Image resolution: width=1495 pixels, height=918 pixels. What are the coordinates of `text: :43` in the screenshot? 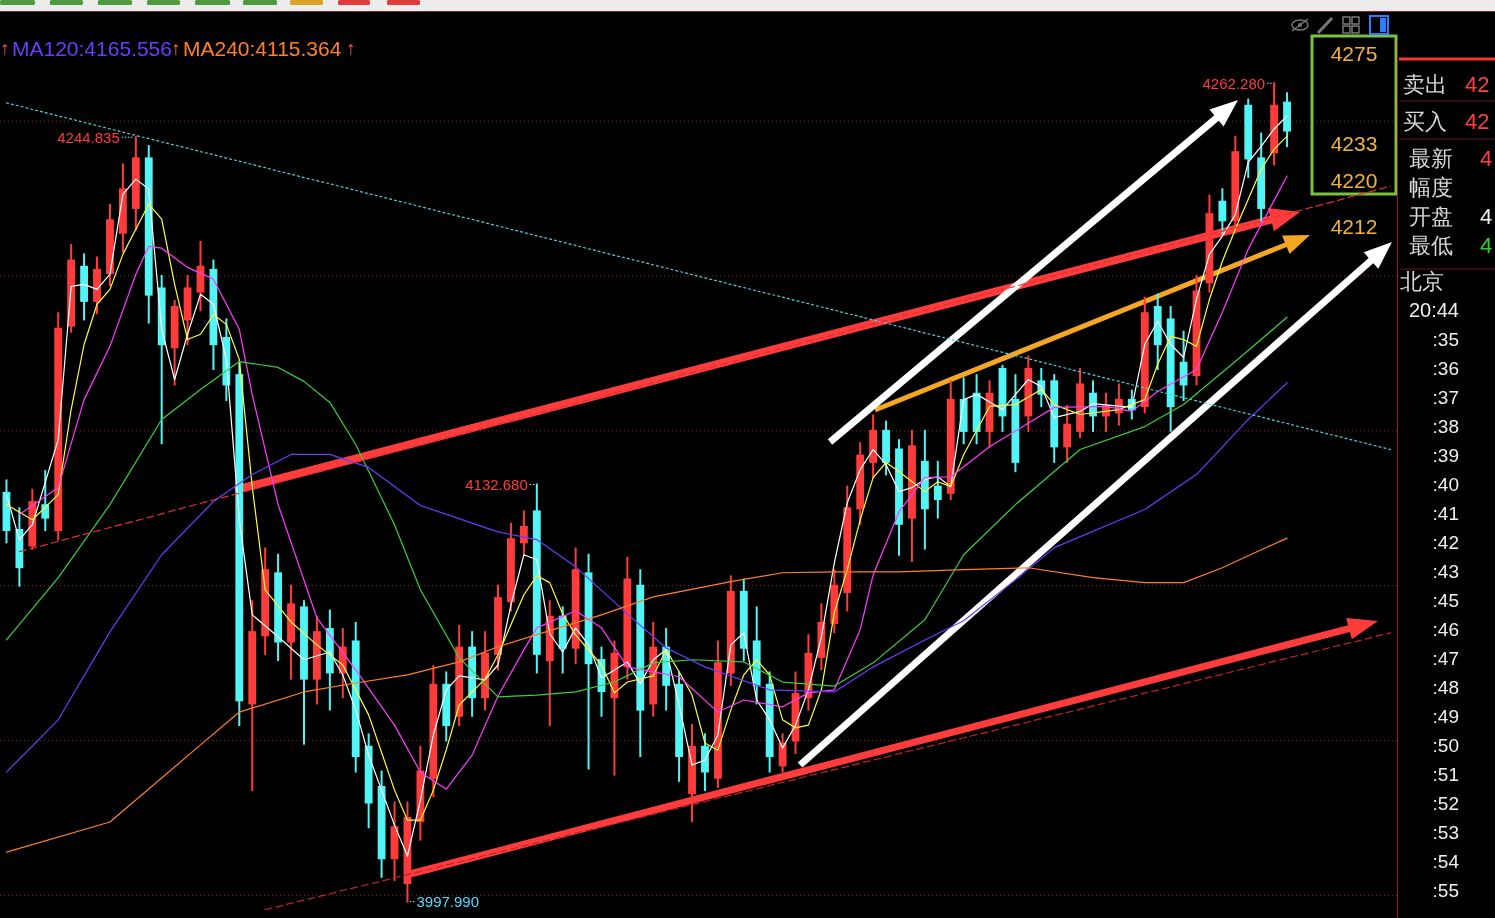 It's located at (1445, 571).